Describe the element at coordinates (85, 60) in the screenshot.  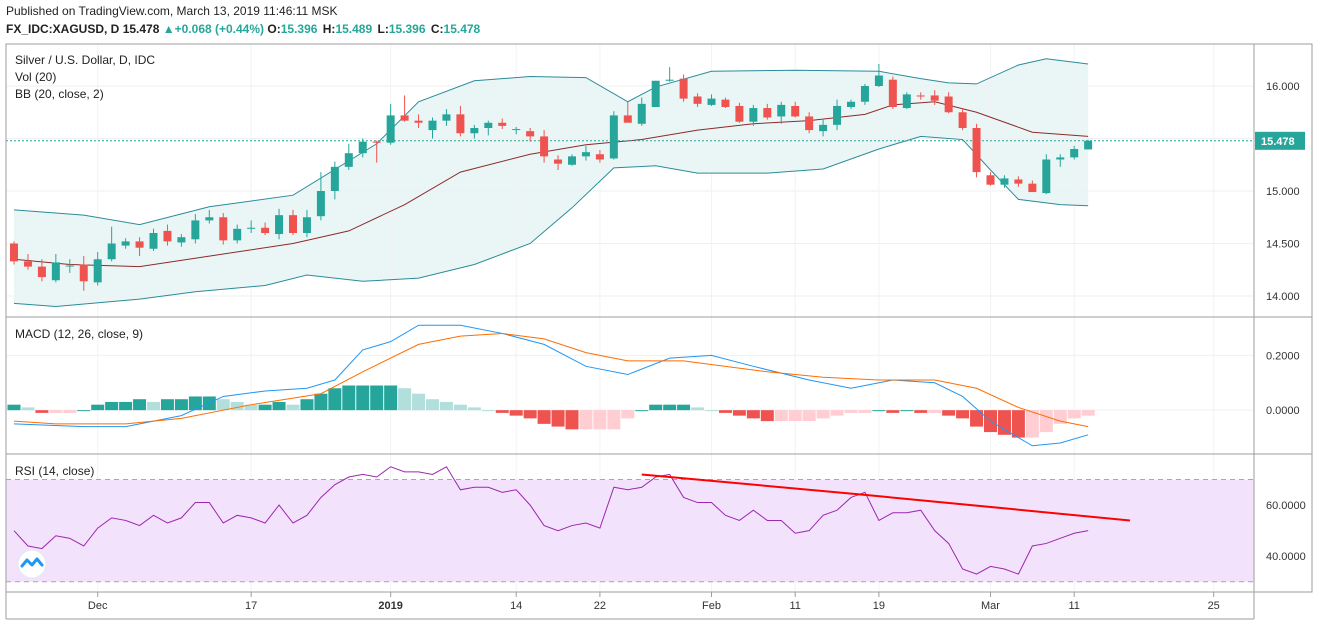
I see `main-legend-title: Silver / U.S. Dollar, D, IDC` at that location.